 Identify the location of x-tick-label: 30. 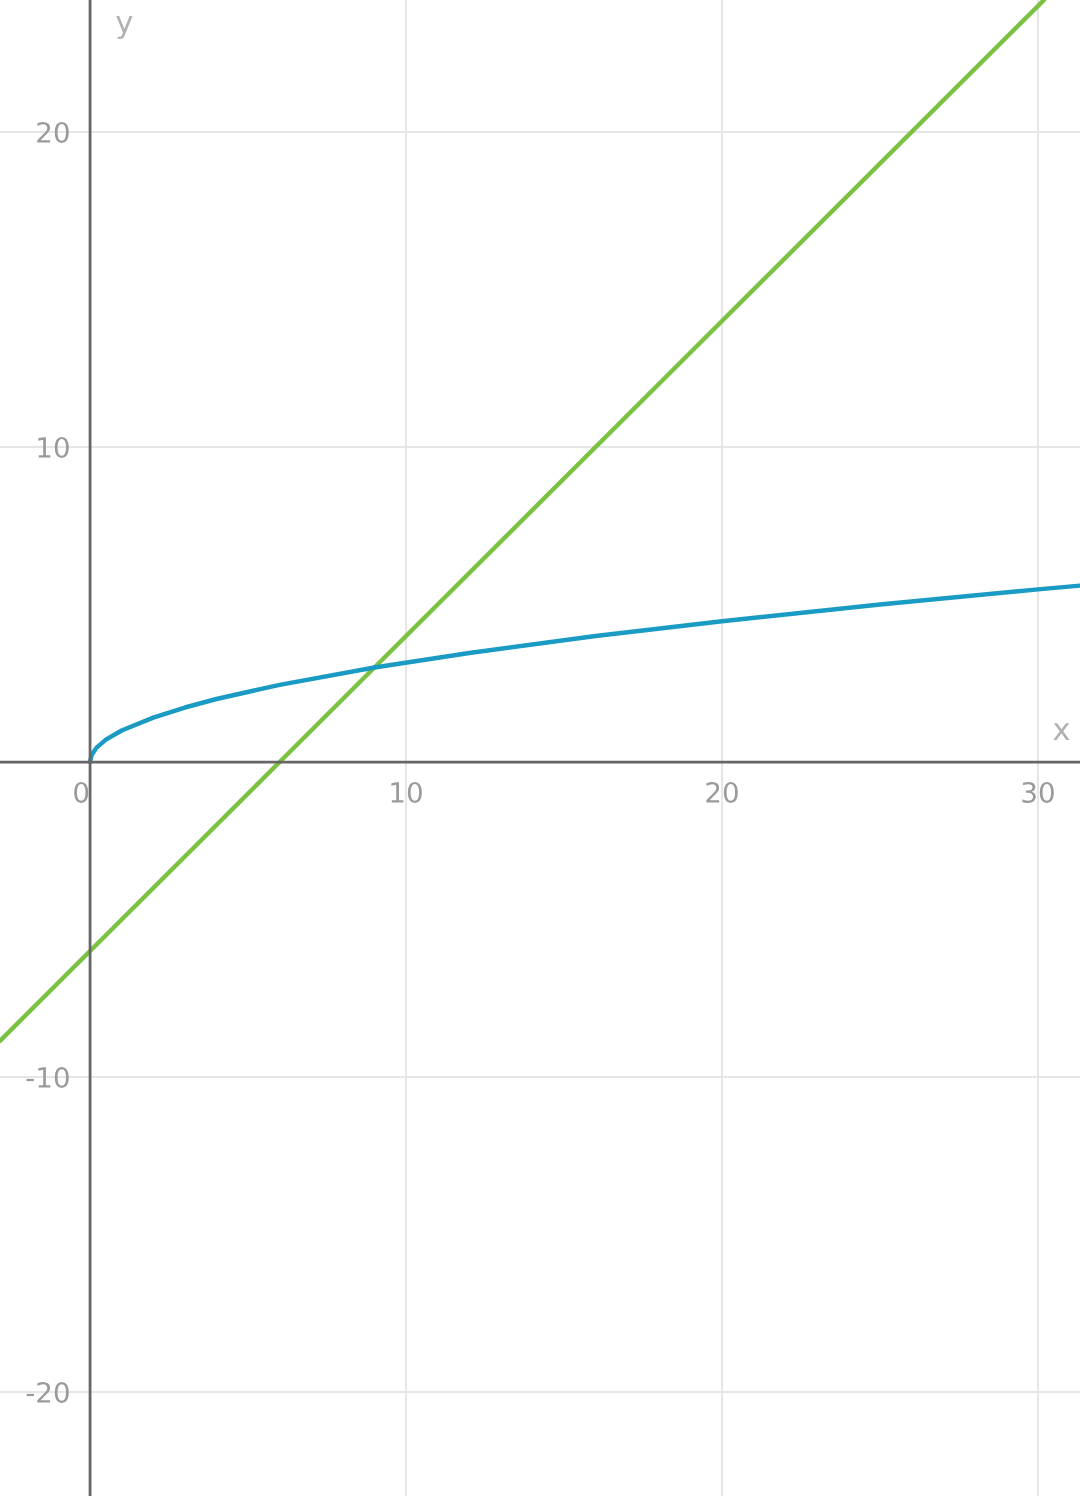
(1038, 792).